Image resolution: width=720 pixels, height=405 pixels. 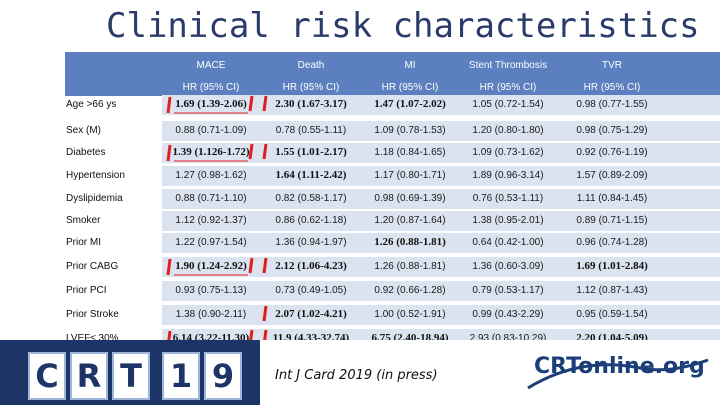 What do you see at coordinates (410, 152) in the screenshot?
I see `table-cell: 1.18 (0.84-1.65)` at bounding box center [410, 152].